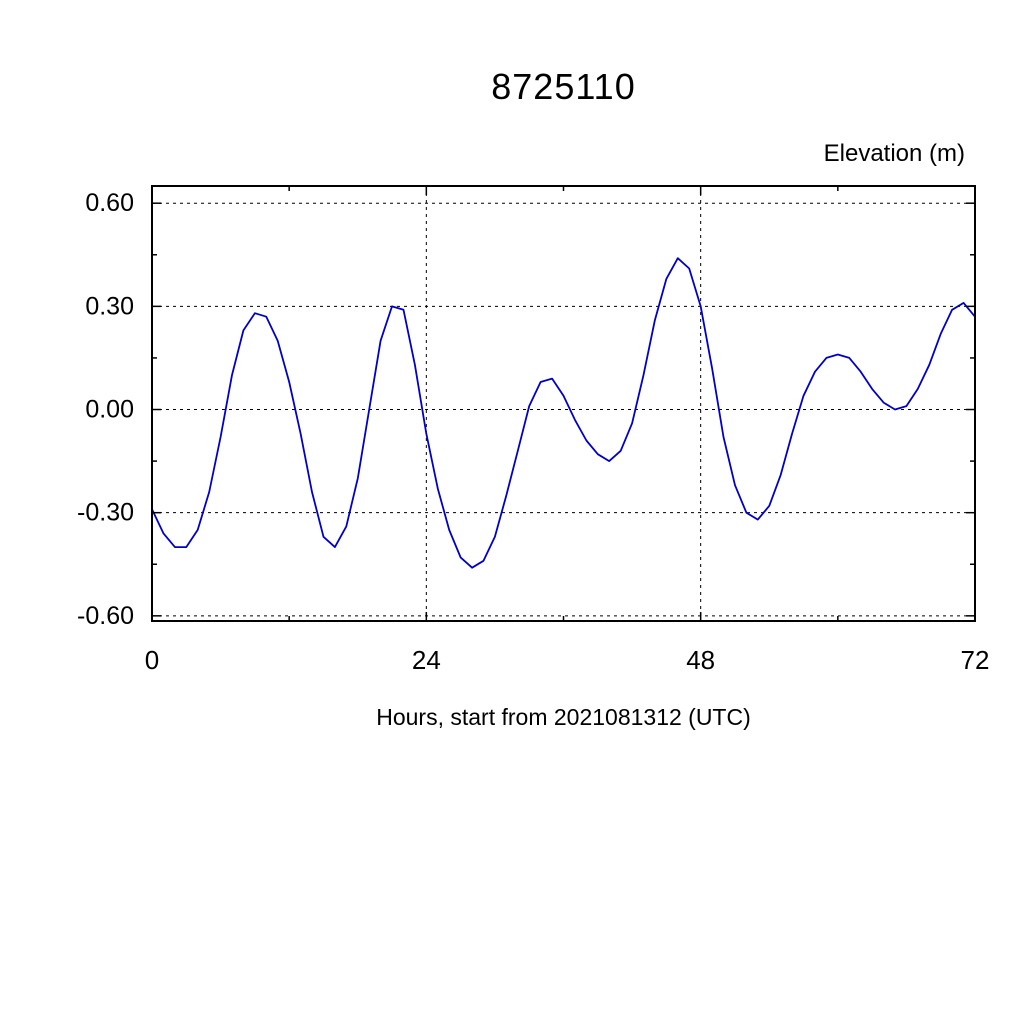 This screenshot has width=1024, height=1024. Describe the element at coordinates (109, 306) in the screenshot. I see `y-tick-label: 0.30` at that location.